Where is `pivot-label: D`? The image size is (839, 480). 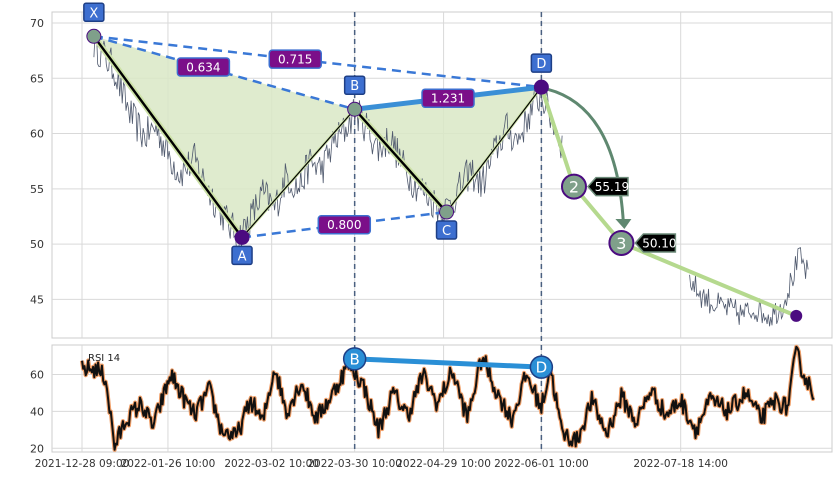
pivot-label: D is located at coordinates (541, 64).